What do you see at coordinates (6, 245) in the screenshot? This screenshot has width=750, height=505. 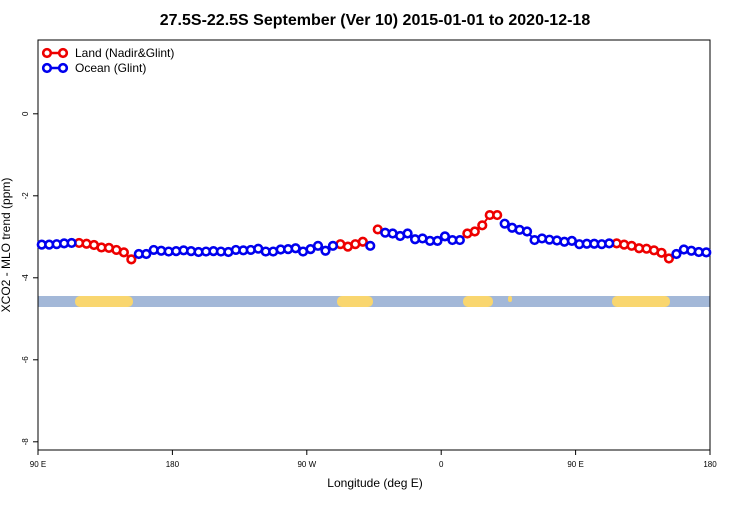 I see `y-axis-label: XCO2 - MLO trend (ppm)` at bounding box center [6, 245].